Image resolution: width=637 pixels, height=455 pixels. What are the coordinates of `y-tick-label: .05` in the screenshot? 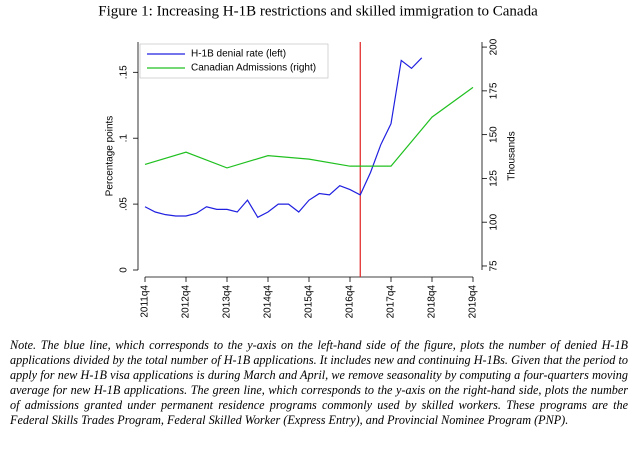 It's located at (124, 204).